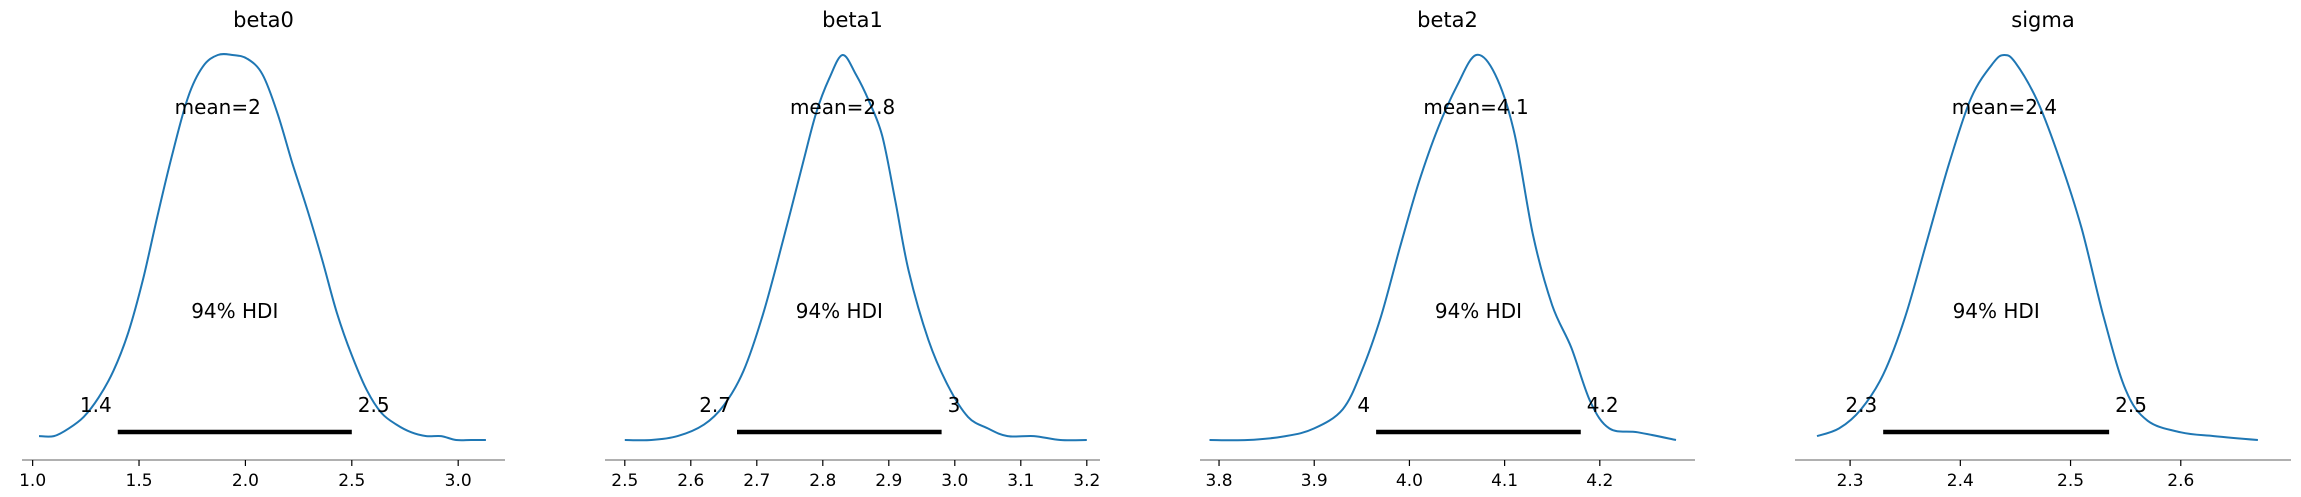 The width and height of the screenshot is (2301, 497). Describe the element at coordinates (2042, 20) in the screenshot. I see `panel-title: sigma` at that location.